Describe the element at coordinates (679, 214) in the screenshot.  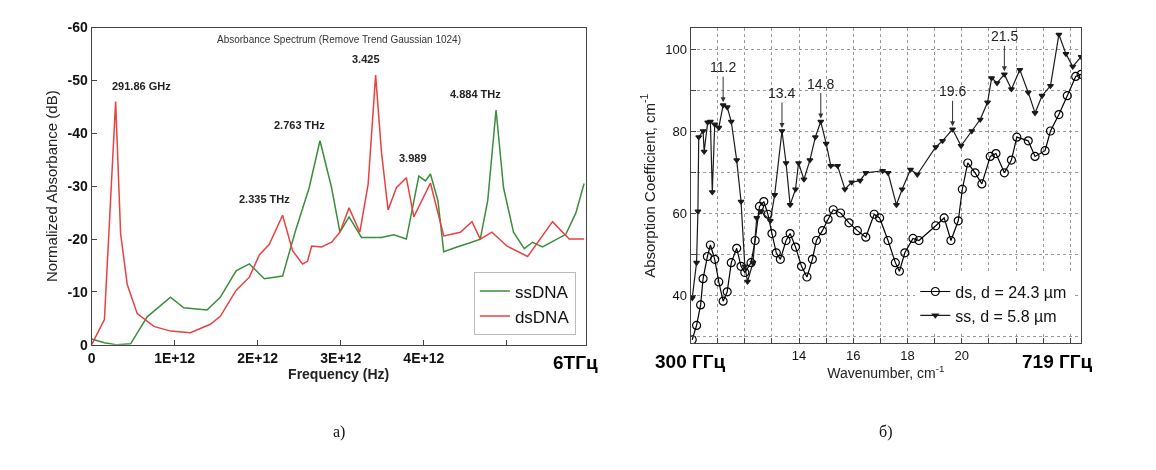
I see `y-tick-label: 60` at that location.